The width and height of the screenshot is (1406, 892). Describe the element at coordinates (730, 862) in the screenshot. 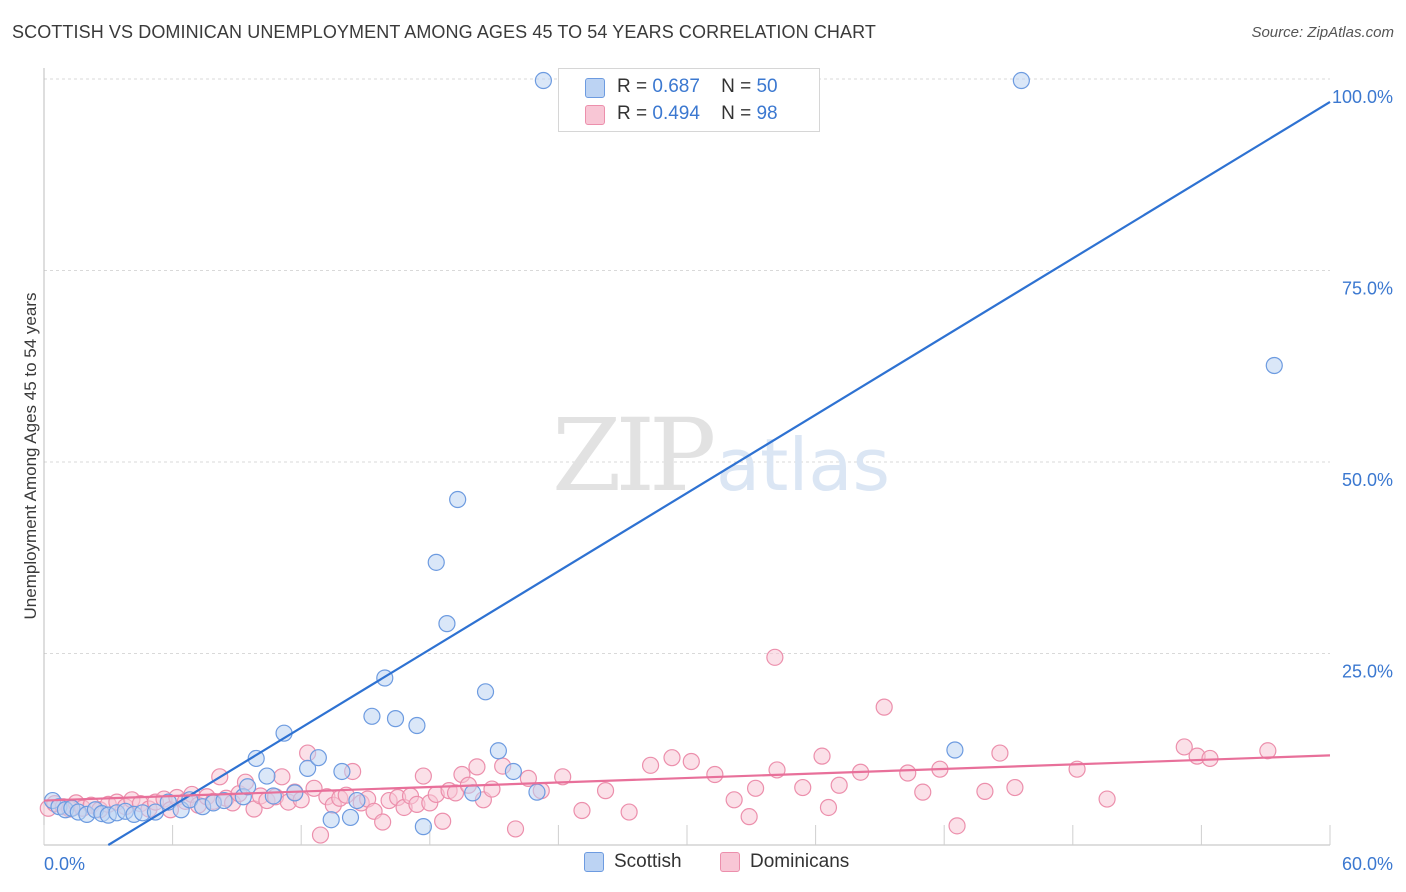

I see `dominican-legend-swatch` at that location.